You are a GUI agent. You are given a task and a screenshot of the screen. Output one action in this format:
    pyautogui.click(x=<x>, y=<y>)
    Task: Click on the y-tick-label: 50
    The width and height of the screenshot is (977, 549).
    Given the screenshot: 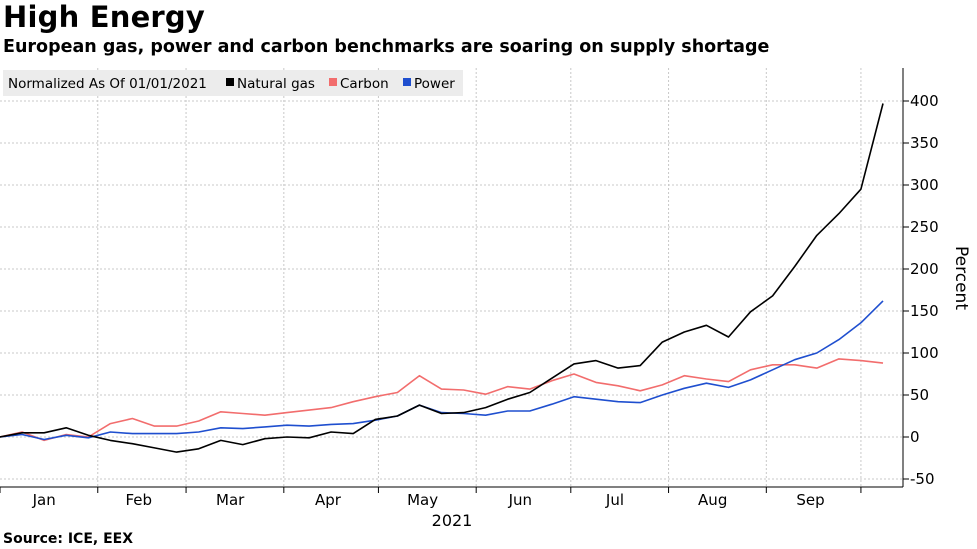 What is the action you would take?
    pyautogui.click(x=919, y=395)
    